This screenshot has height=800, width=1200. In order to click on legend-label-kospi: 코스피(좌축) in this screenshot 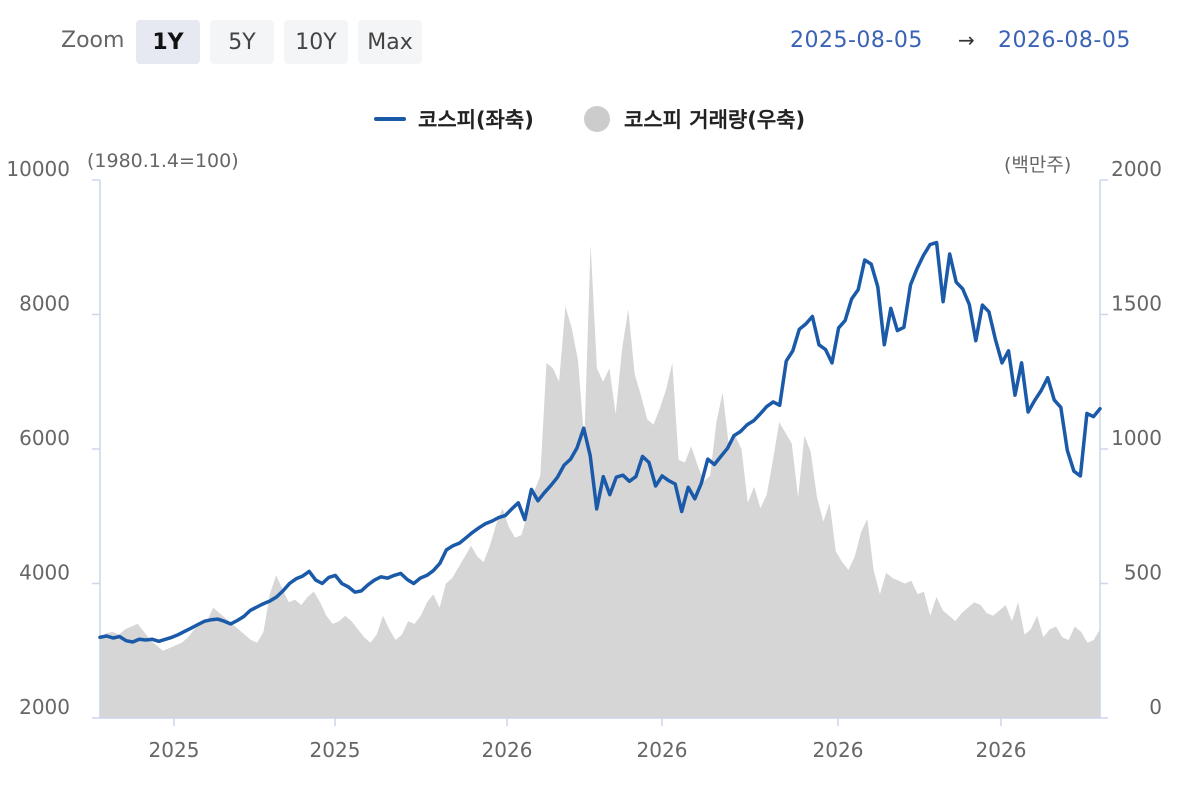, I will do `click(476, 120)`.